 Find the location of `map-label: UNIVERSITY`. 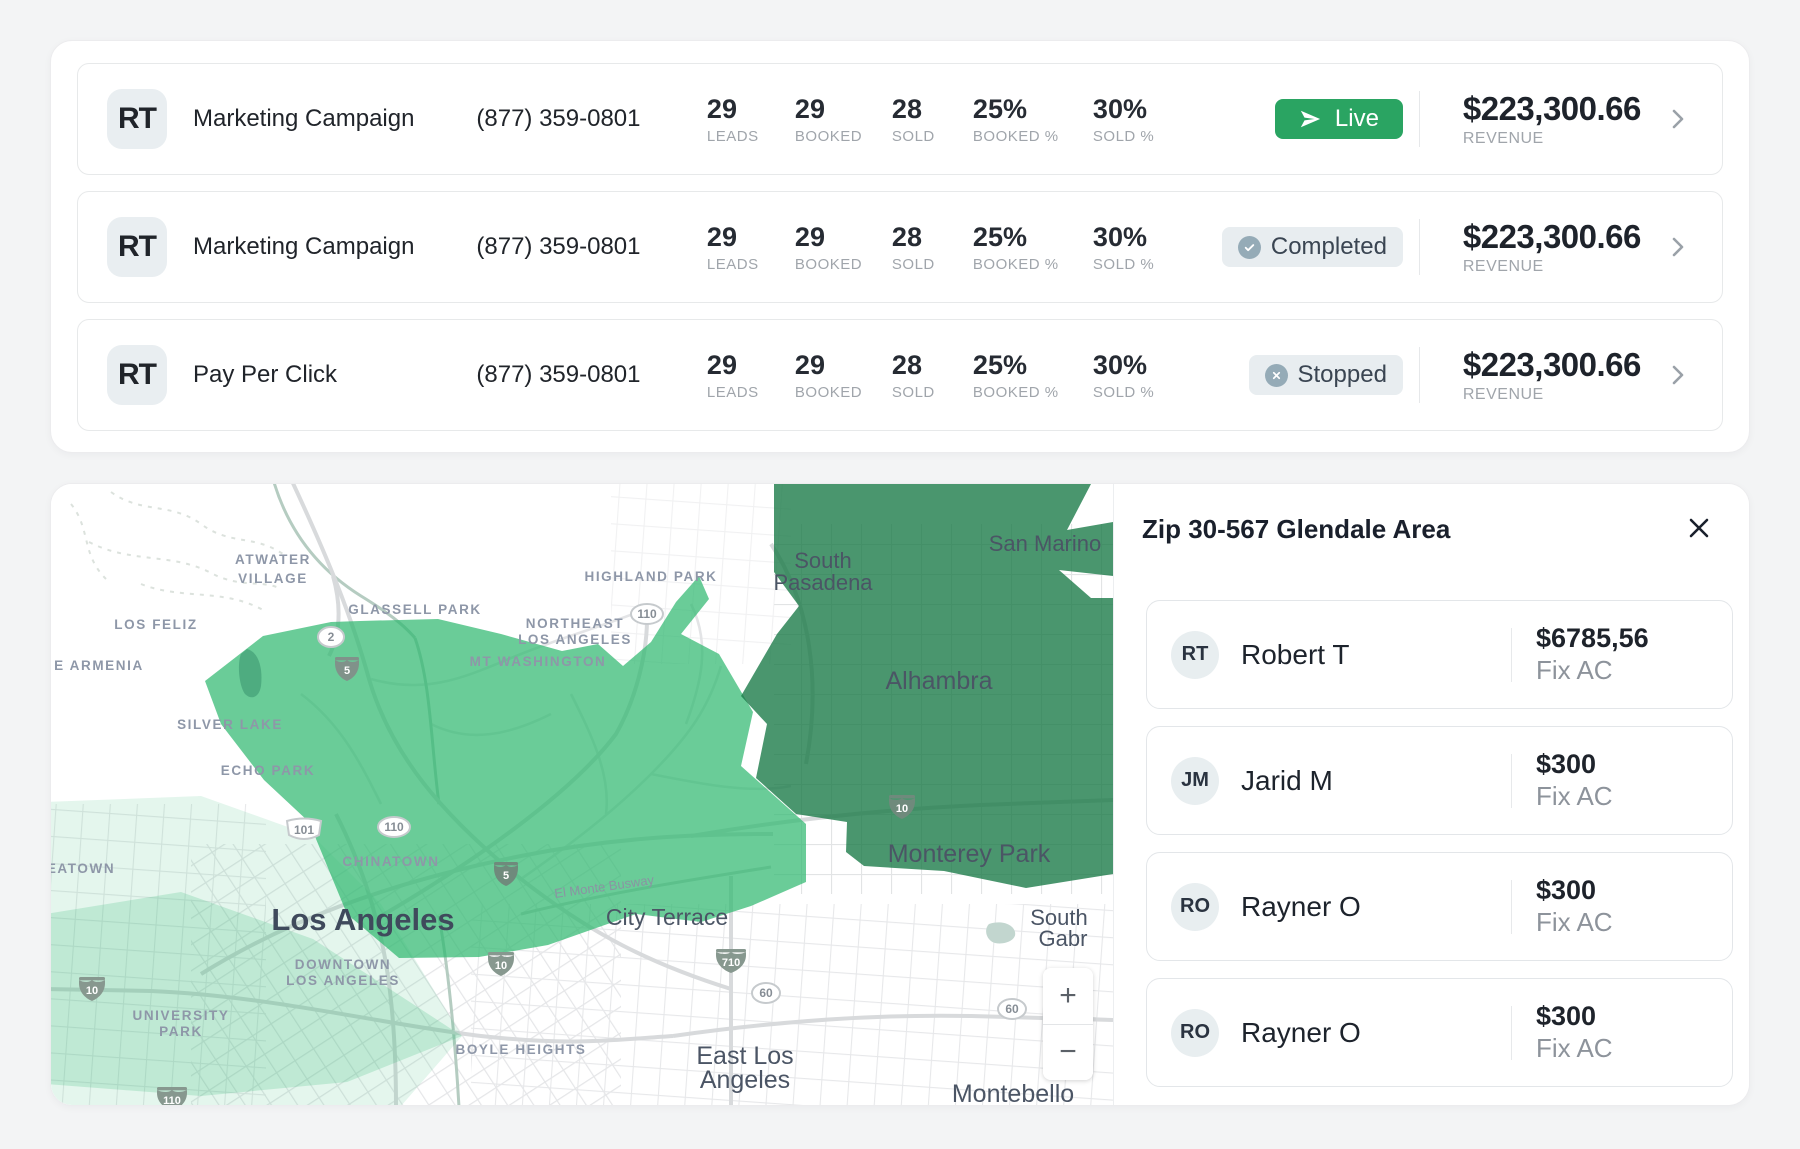

map-label: UNIVERSITY is located at coordinates (180, 1015).